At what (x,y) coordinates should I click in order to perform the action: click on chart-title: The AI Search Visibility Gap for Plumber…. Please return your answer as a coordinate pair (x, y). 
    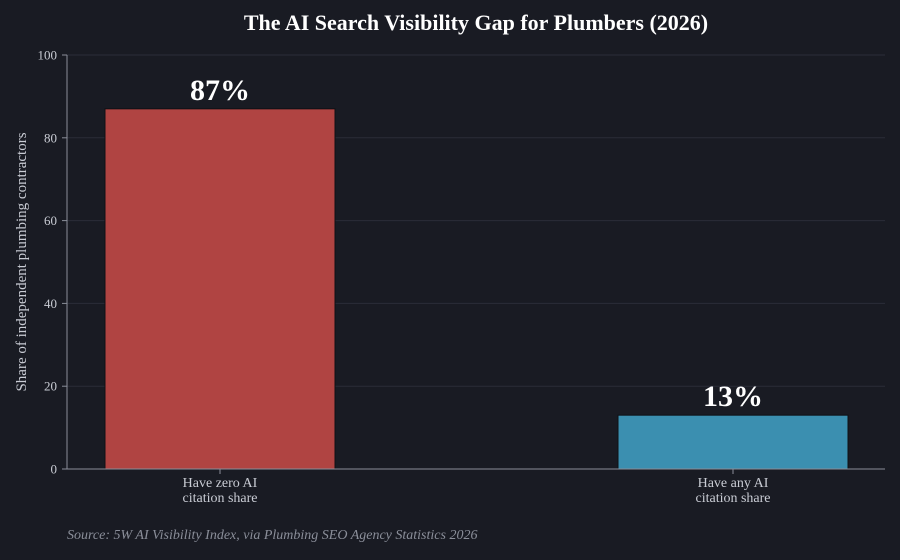
    Looking at the image, I should click on (476, 22).